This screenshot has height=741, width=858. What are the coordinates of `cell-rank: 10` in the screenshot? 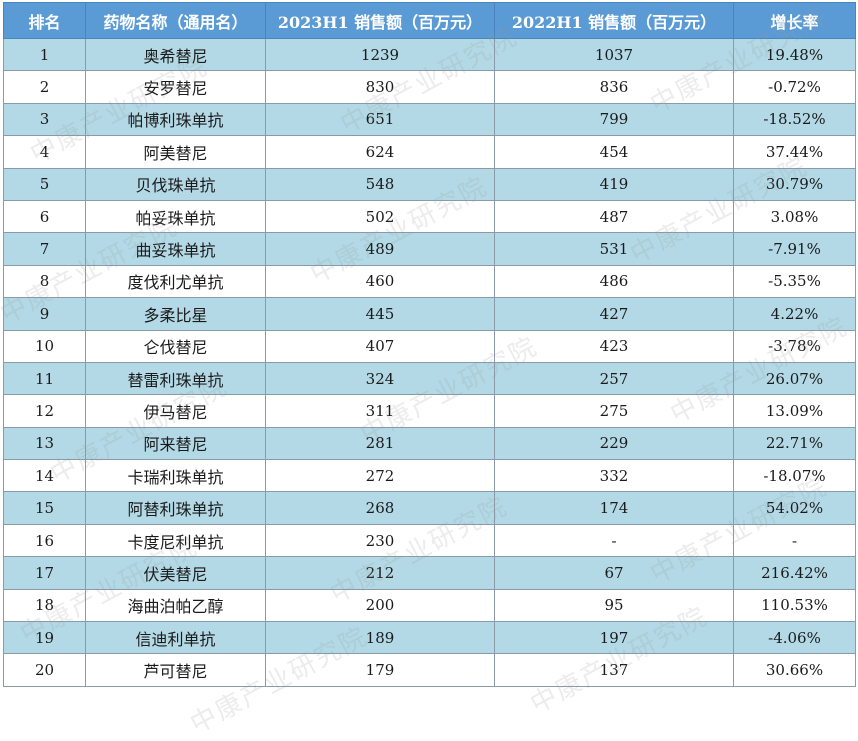 It's located at (44, 346).